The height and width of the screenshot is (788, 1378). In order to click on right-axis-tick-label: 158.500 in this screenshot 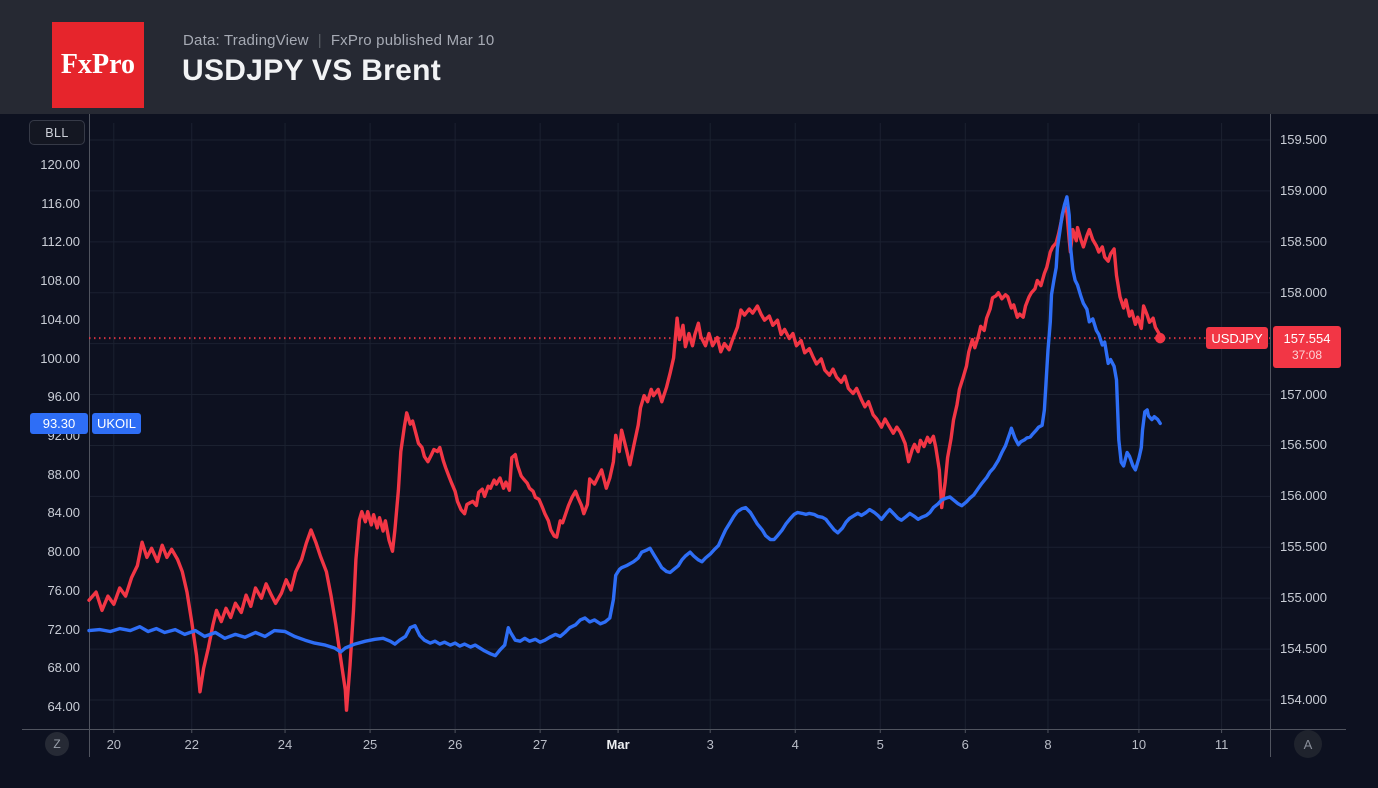, I will do `click(1303, 241)`.